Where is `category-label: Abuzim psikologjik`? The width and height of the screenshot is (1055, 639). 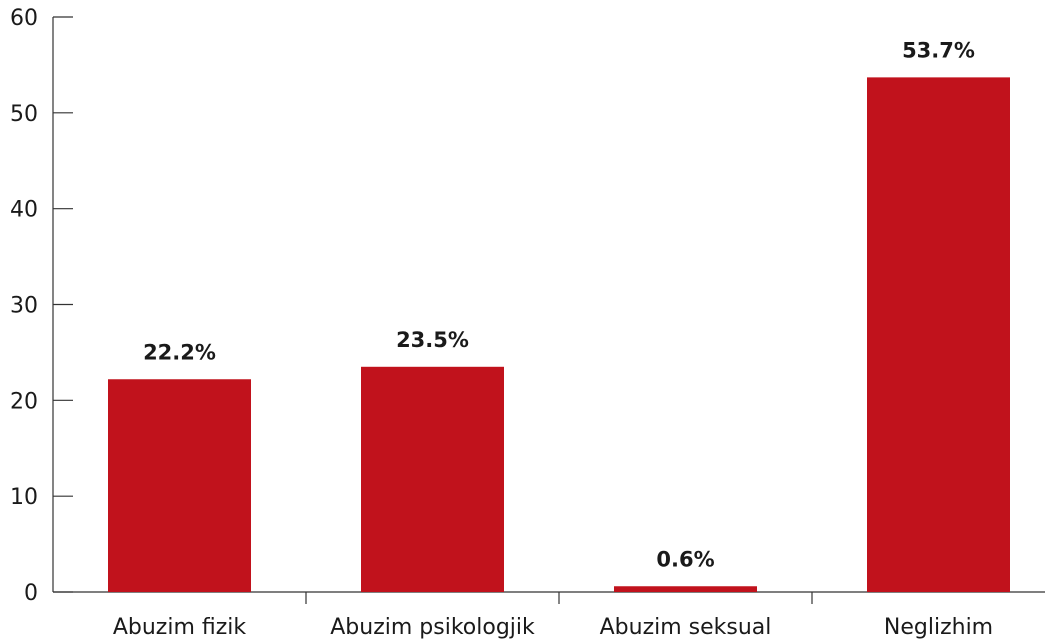 category-label: Abuzim psikologjik is located at coordinates (432, 627).